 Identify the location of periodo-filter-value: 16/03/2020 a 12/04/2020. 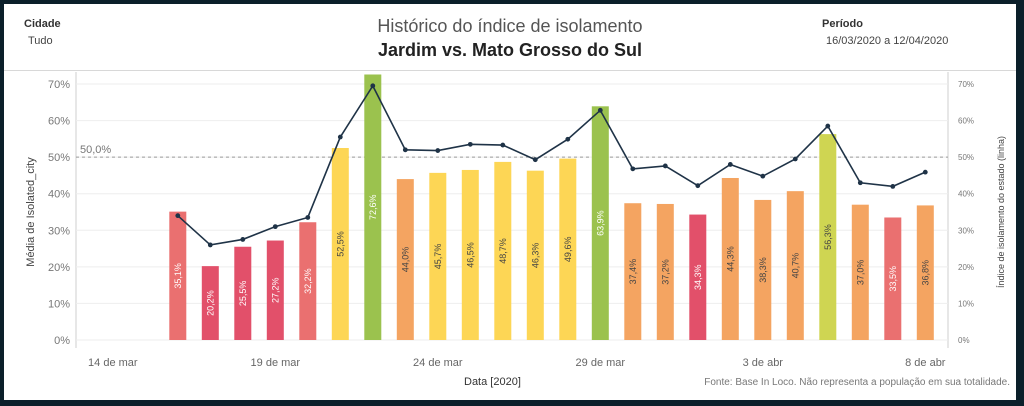
(887, 41).